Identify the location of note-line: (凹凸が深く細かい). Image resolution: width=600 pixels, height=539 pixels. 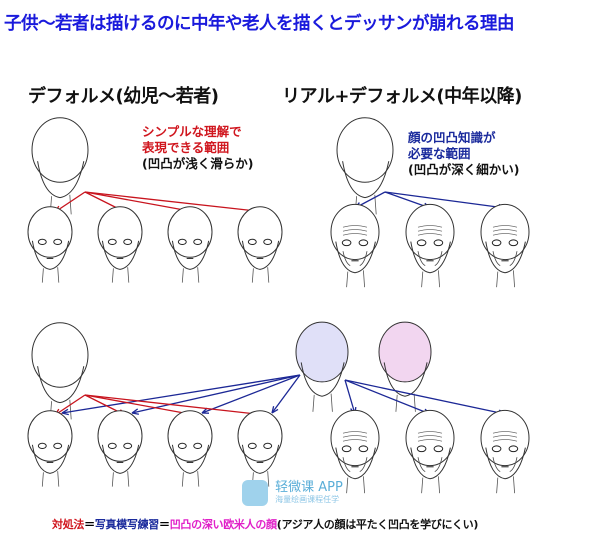
(464, 169).